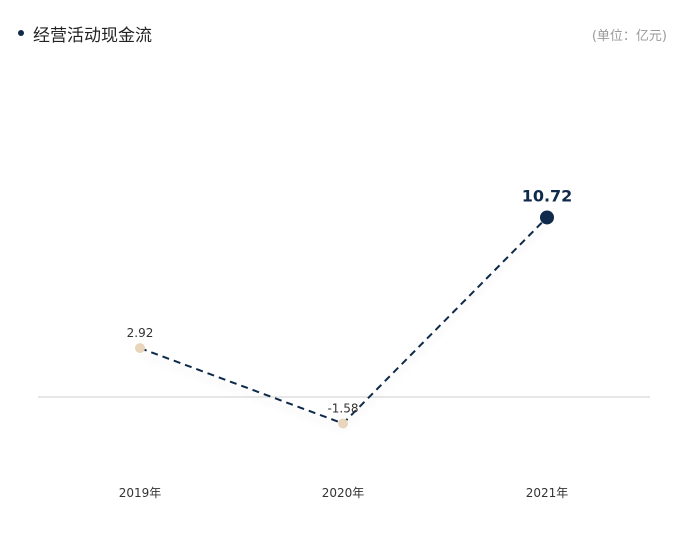  I want to click on chart-title: 经营活动现金流, so click(92, 36).